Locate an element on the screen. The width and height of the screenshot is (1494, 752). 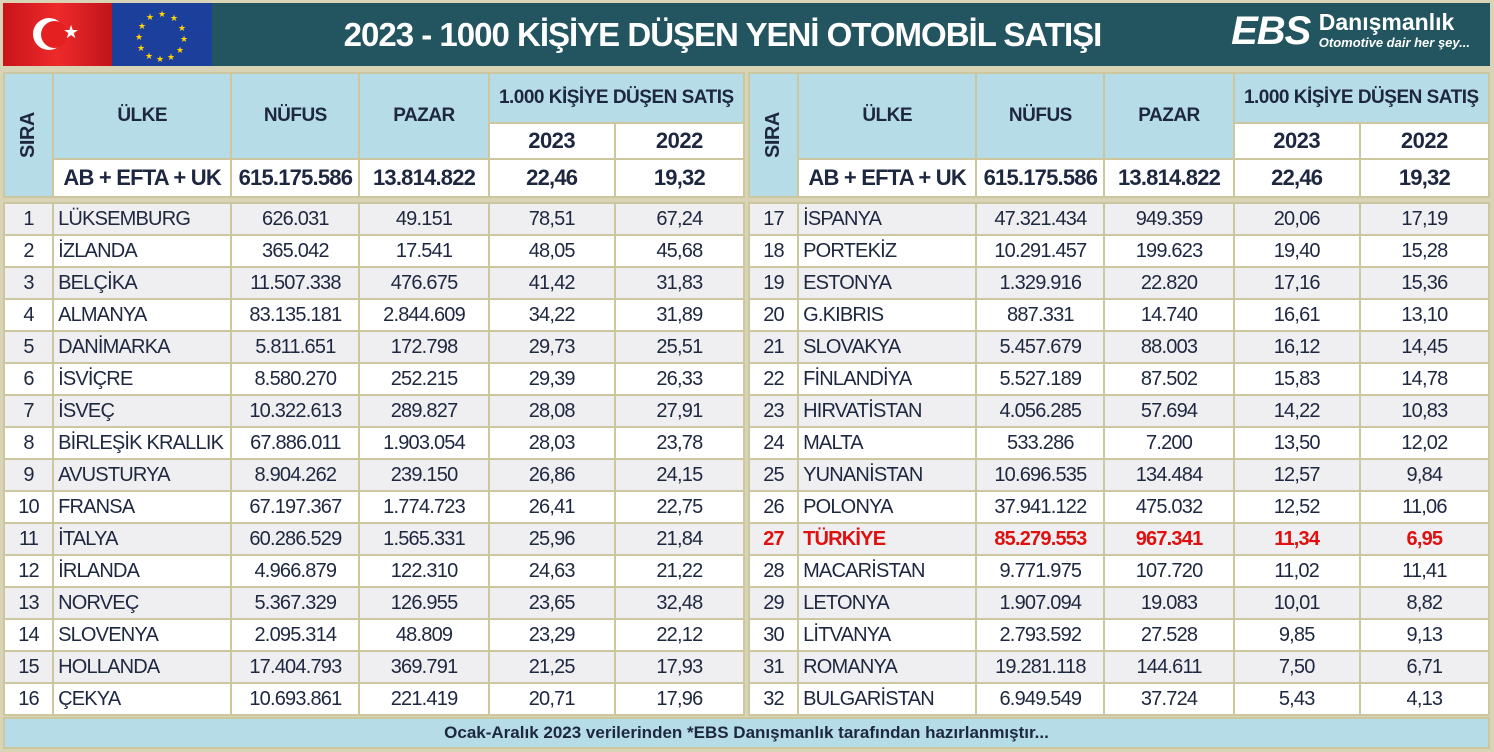
cell-market: 199.623 is located at coordinates (1169, 251).